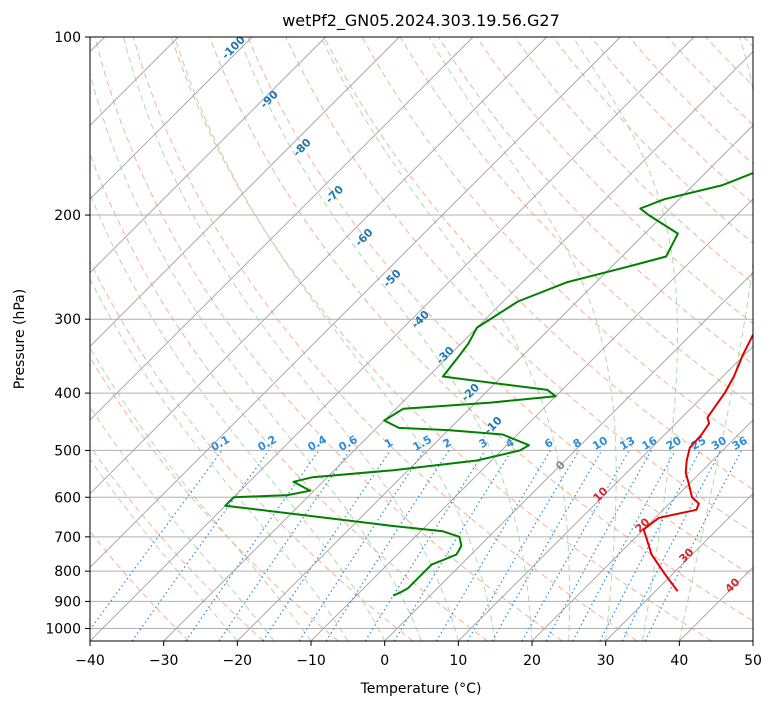 The image size is (775, 708). What do you see at coordinates (418, 655) in the screenshot?
I see `x-axis: −40 −30 −20 −10 0 10 20 30 40 50` at bounding box center [418, 655].